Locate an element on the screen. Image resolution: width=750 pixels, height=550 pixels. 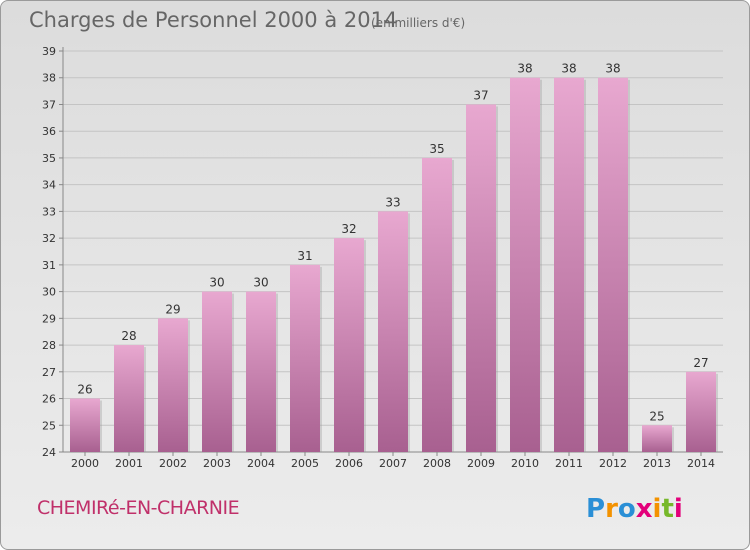
data-label: 26 is located at coordinates (84, 390).